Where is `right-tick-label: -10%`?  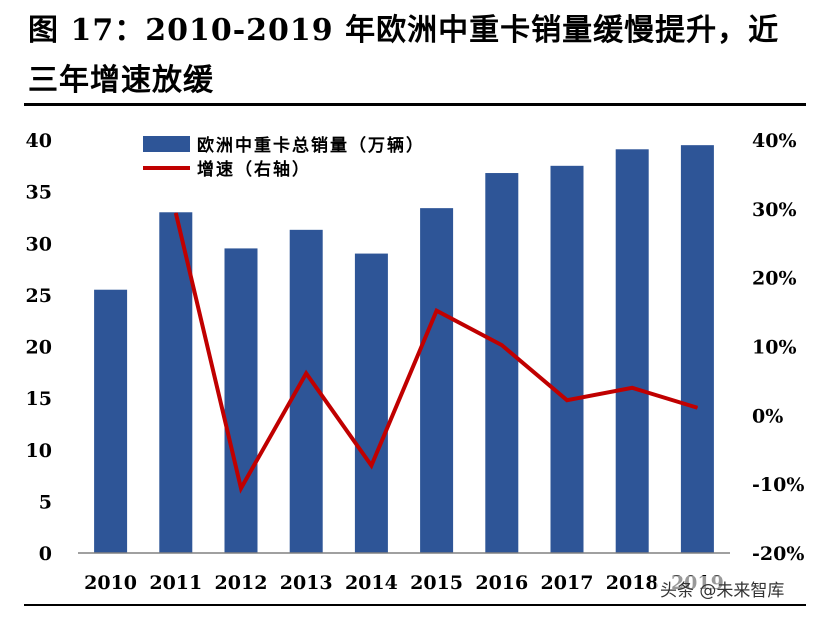
right-tick-label: -10% is located at coordinates (778, 485).